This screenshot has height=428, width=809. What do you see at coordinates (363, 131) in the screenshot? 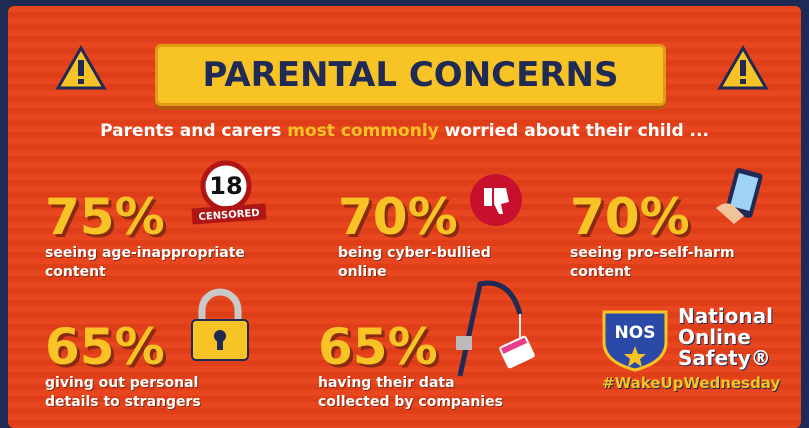
I see `subtitle-highlight: most commonly` at bounding box center [363, 131].